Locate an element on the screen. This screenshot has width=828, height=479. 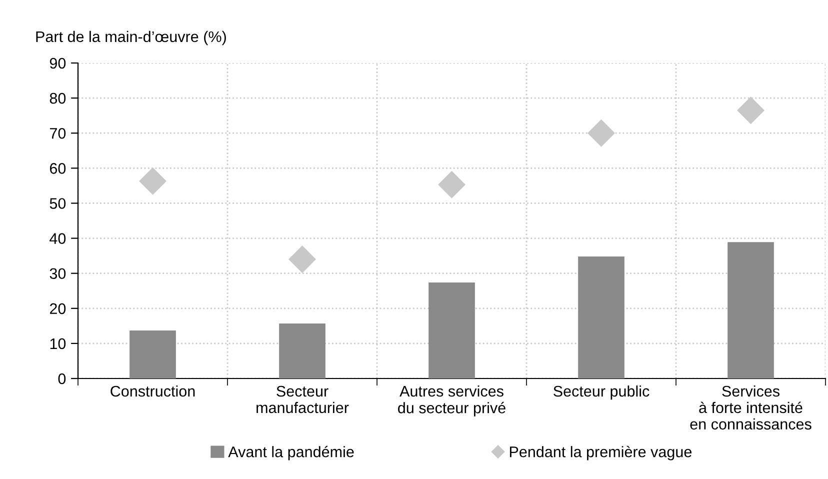
y-tick-label: 40 is located at coordinates (58, 238).